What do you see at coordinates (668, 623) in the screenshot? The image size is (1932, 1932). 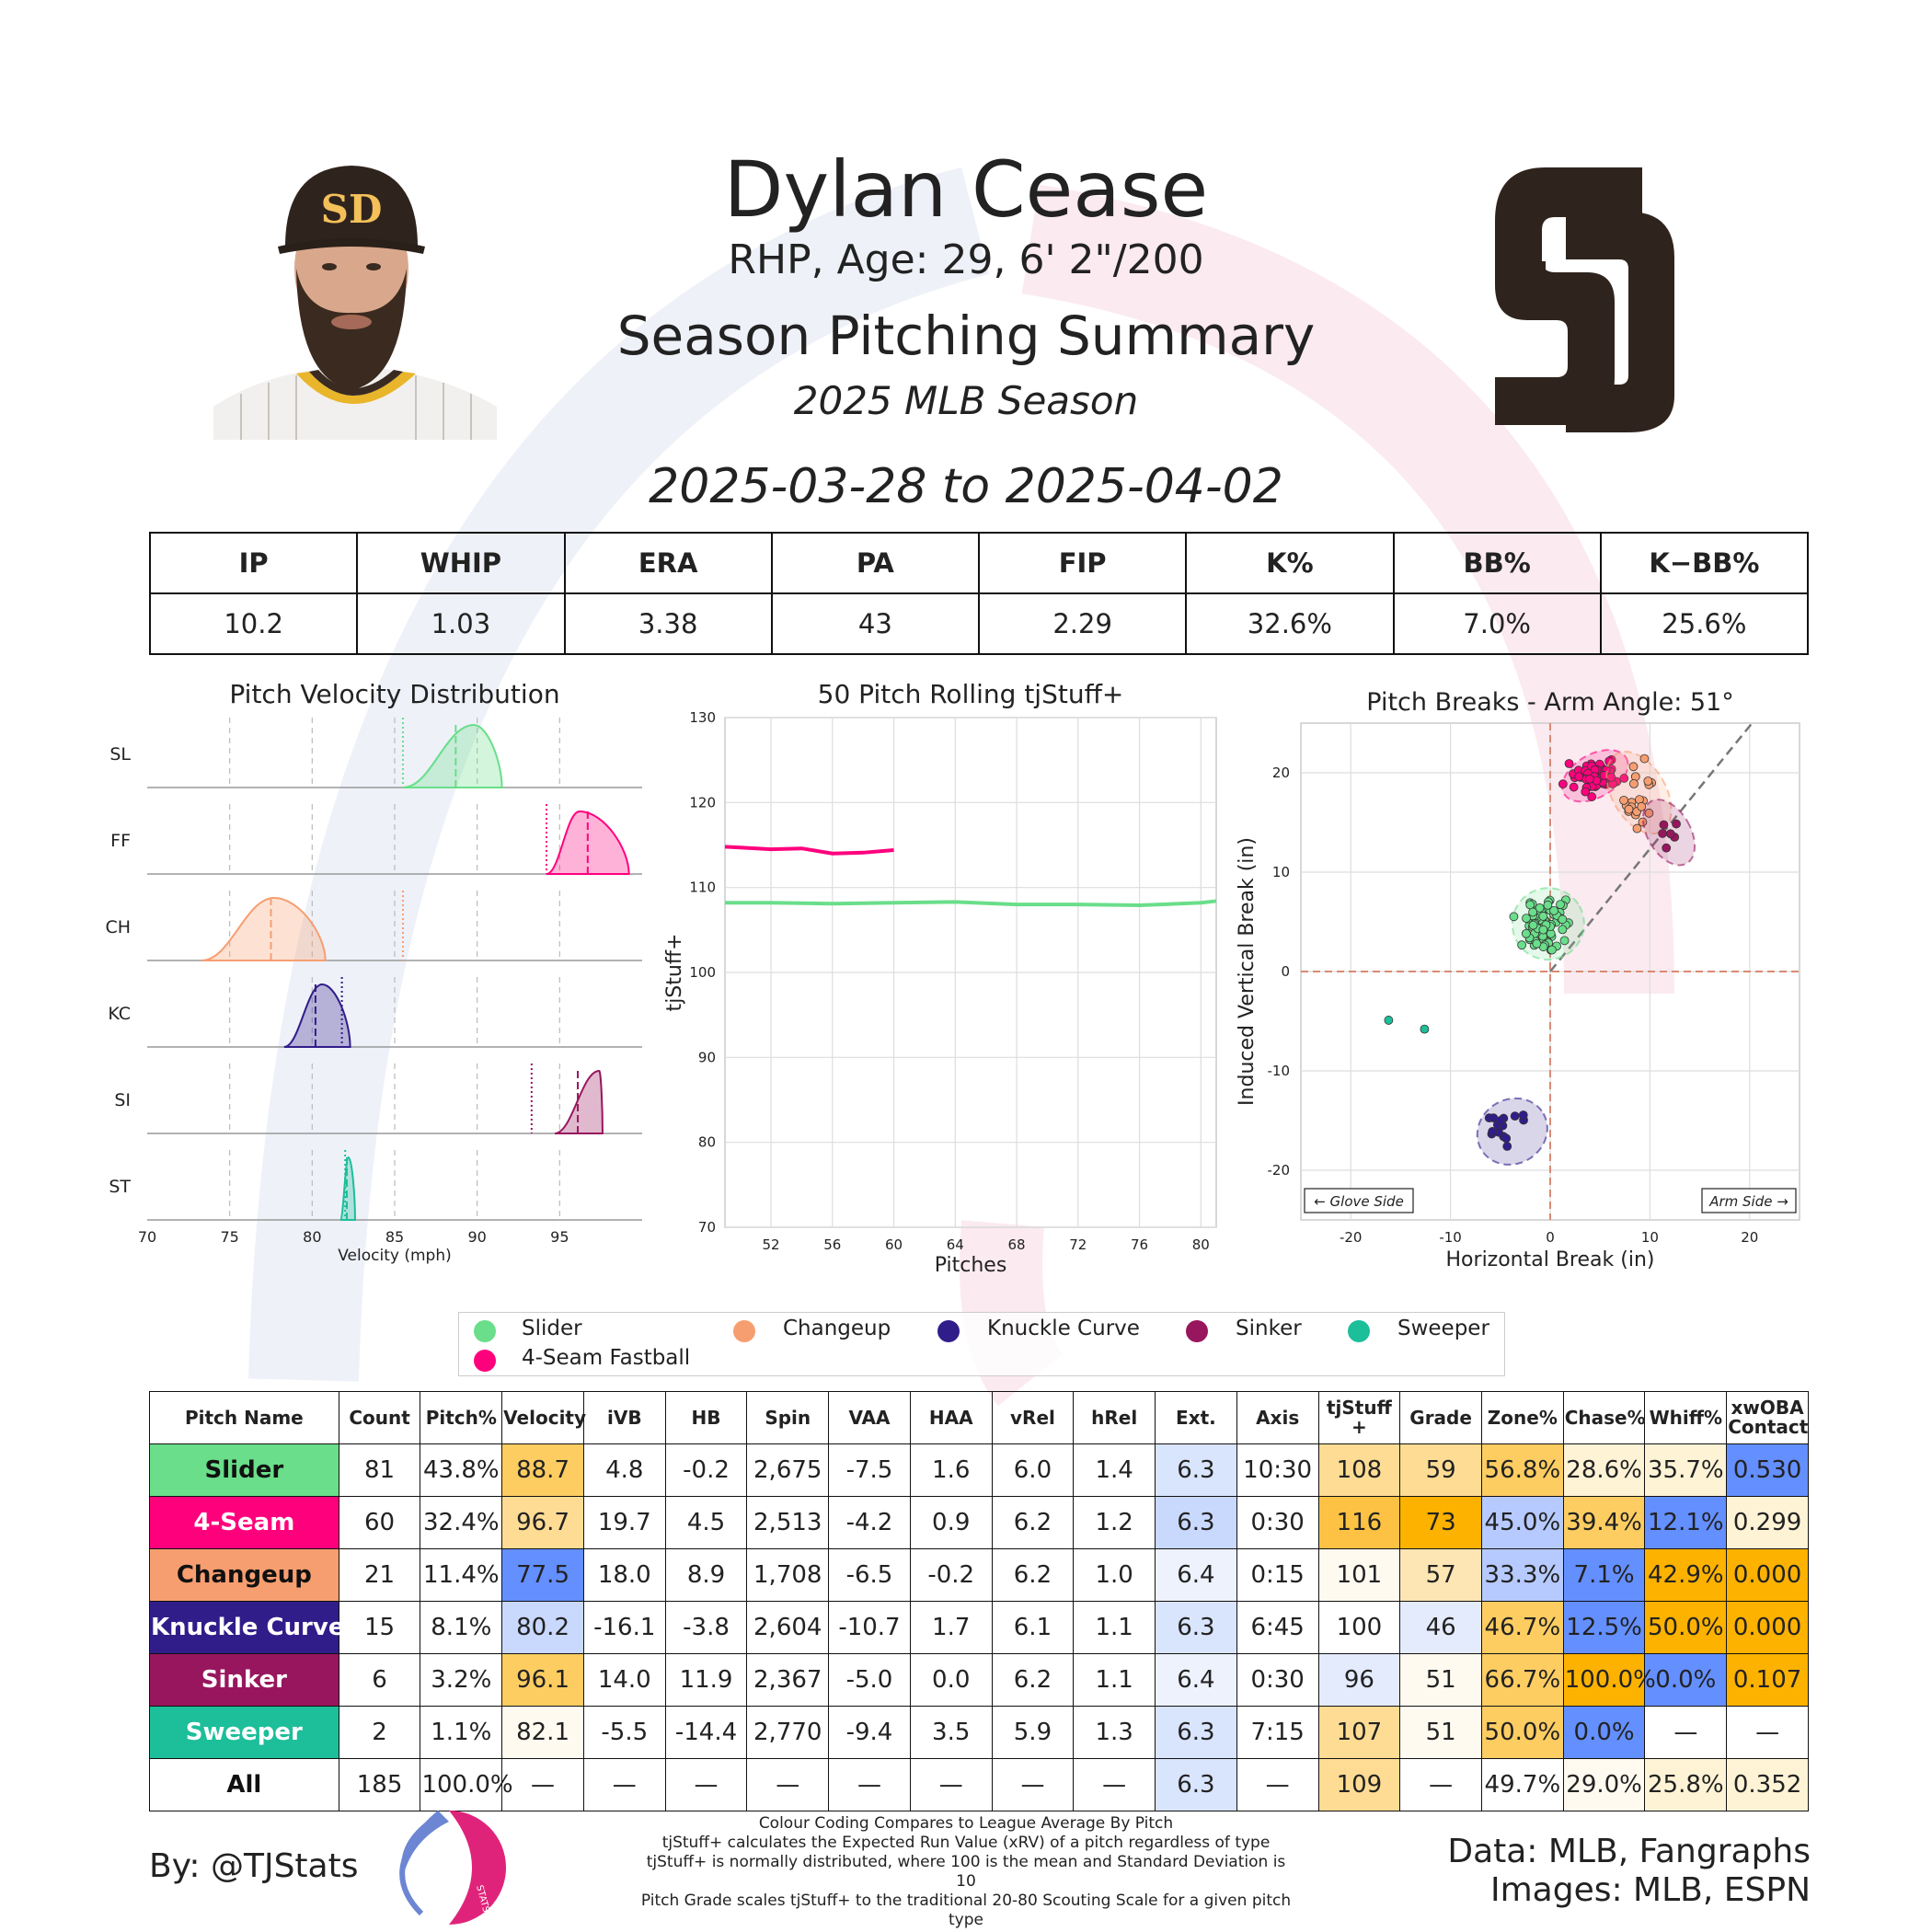 I see `summary-value: 3.38` at bounding box center [668, 623].